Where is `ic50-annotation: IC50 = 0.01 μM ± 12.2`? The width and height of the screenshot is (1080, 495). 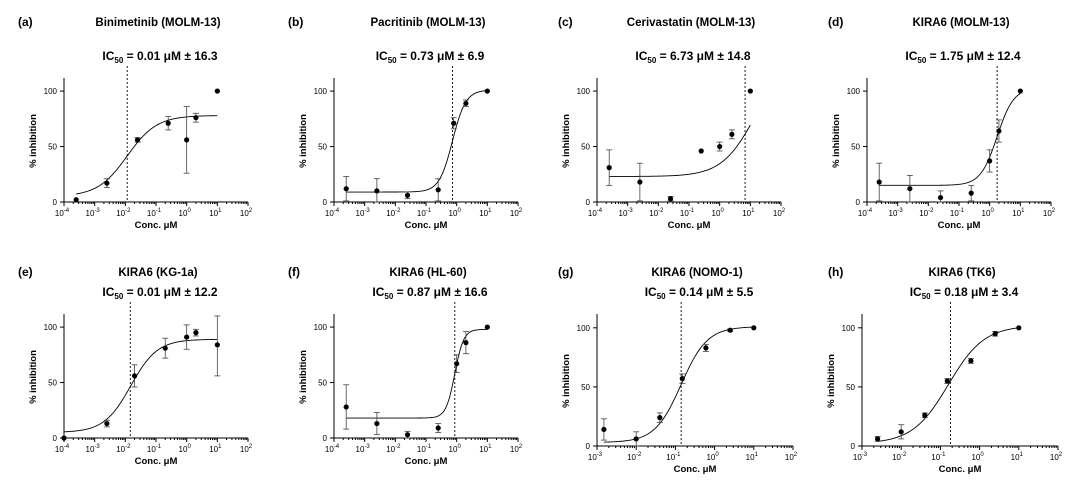
ic50-annotation: IC50 = 0.01 μM ± 12.2 is located at coordinates (160, 293).